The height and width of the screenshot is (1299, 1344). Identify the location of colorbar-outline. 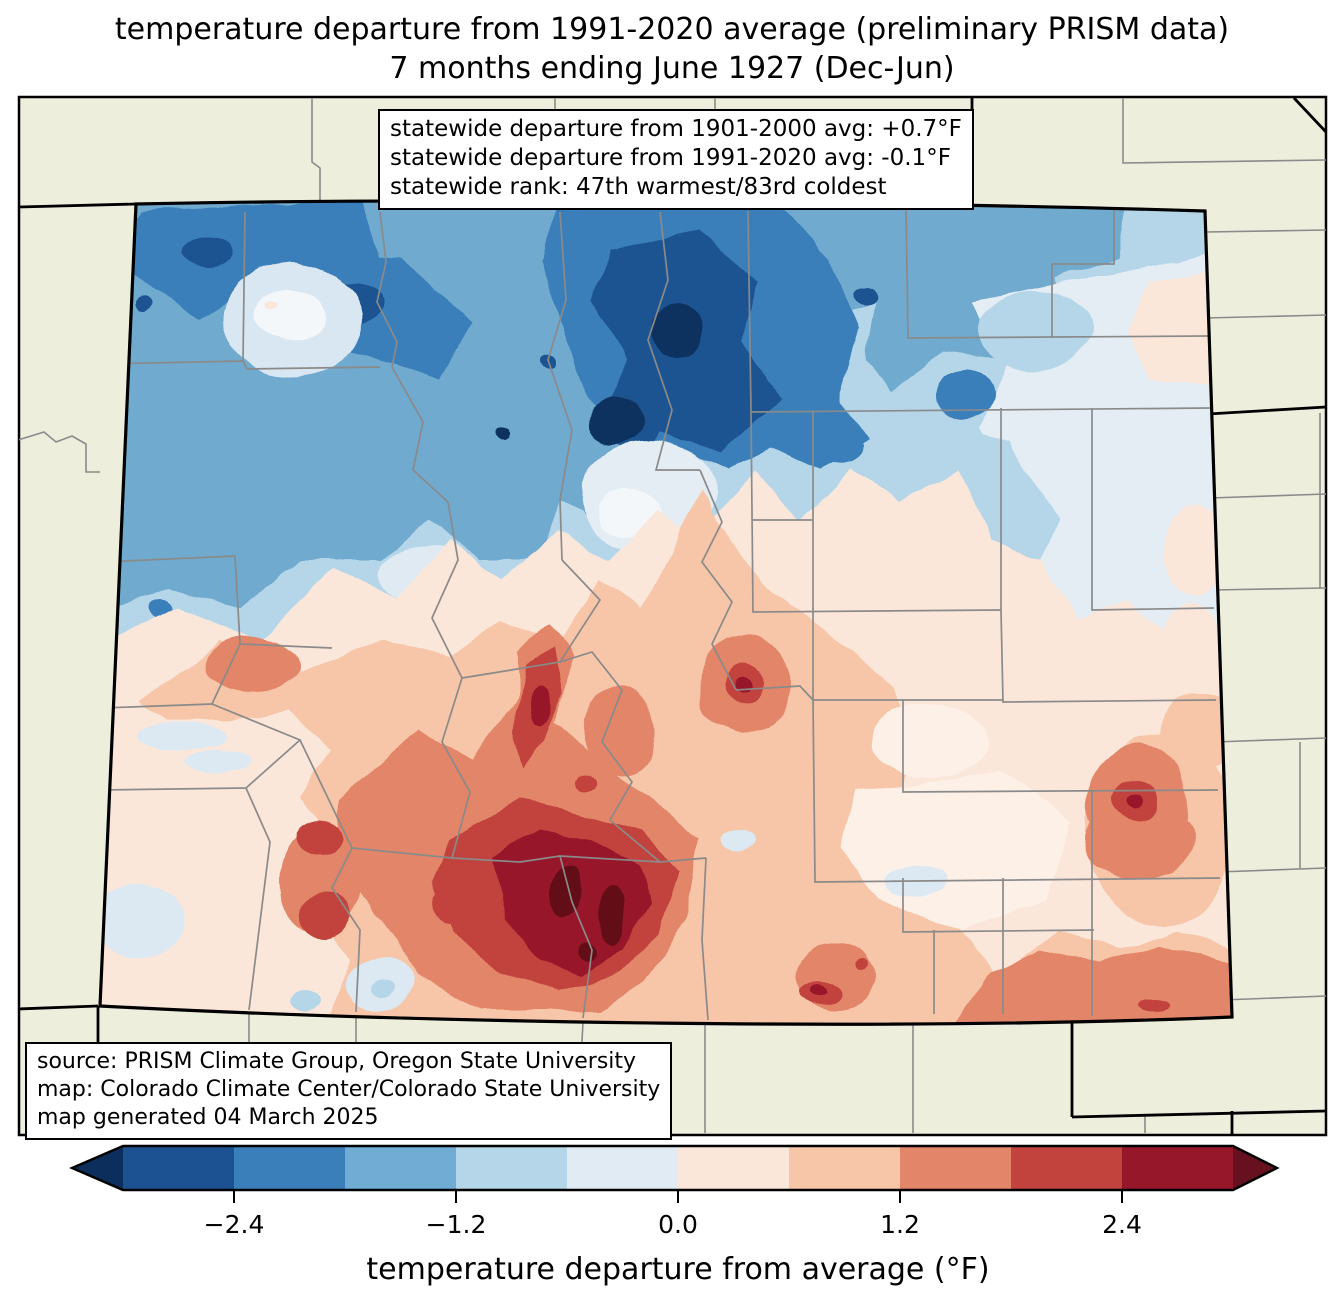
(674, 1168).